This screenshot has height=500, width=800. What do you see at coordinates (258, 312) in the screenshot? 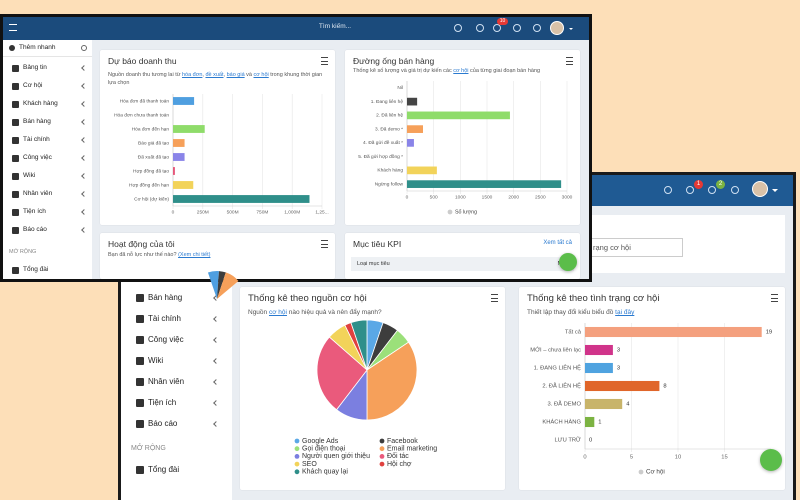
I see `text: Nguồn` at bounding box center [258, 312].